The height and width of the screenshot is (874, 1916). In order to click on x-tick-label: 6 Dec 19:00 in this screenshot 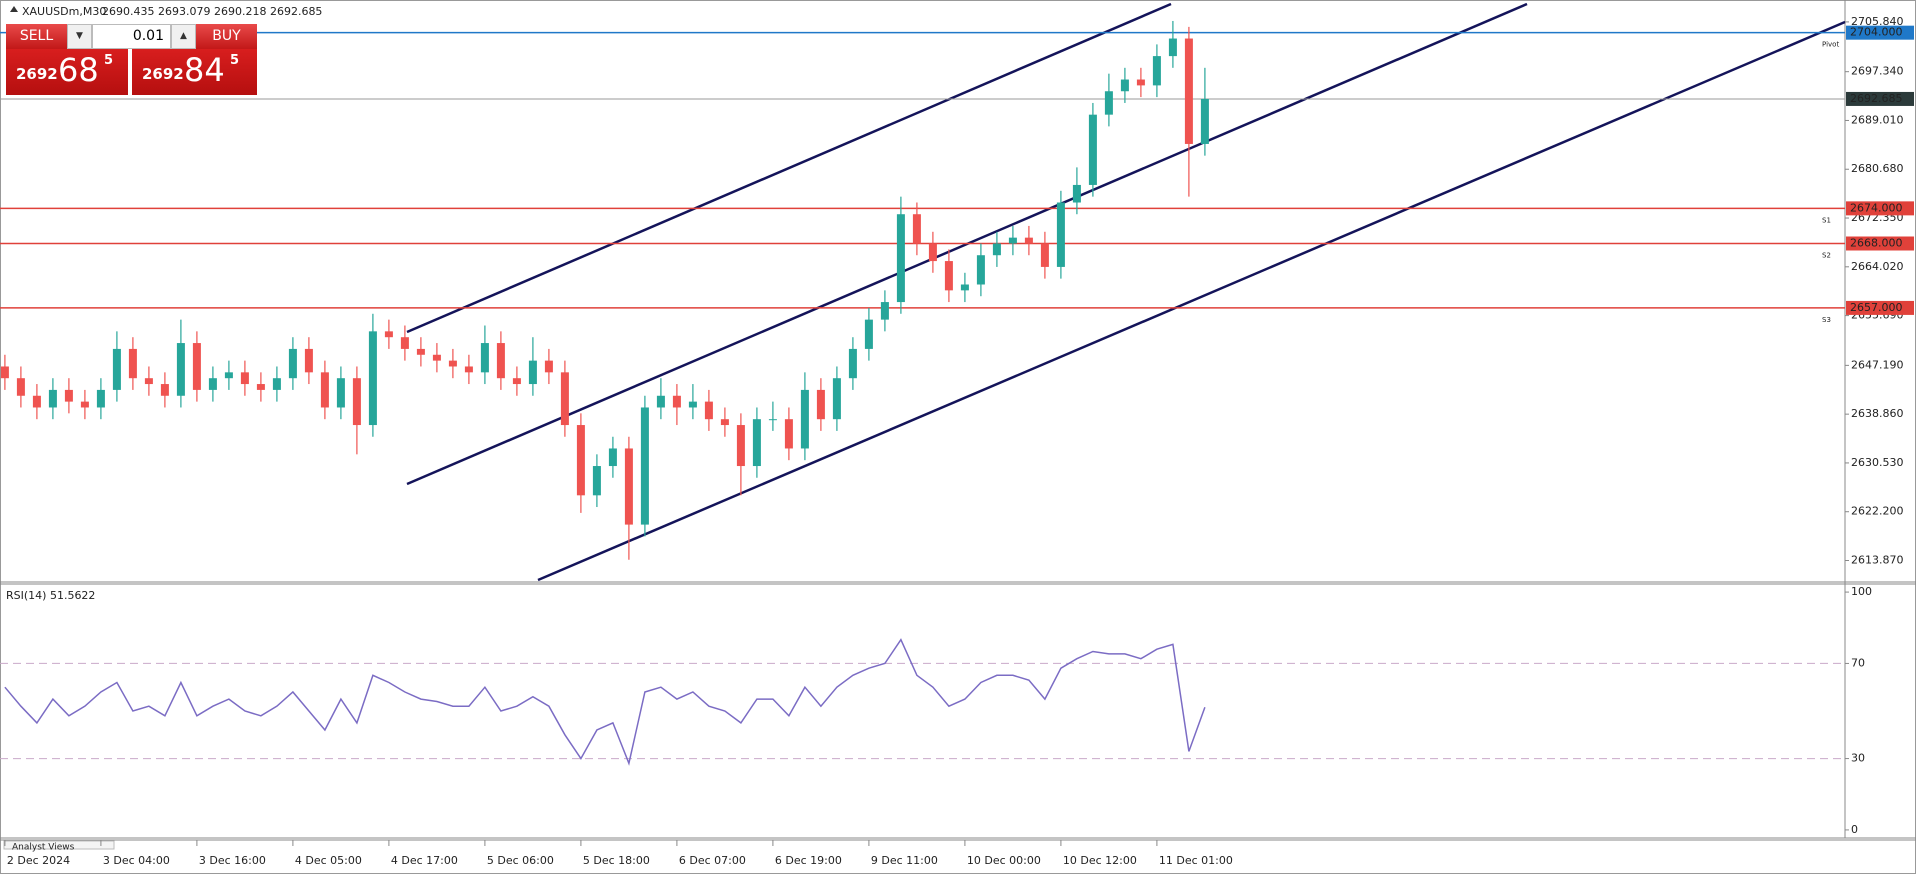, I will do `click(808, 860)`.